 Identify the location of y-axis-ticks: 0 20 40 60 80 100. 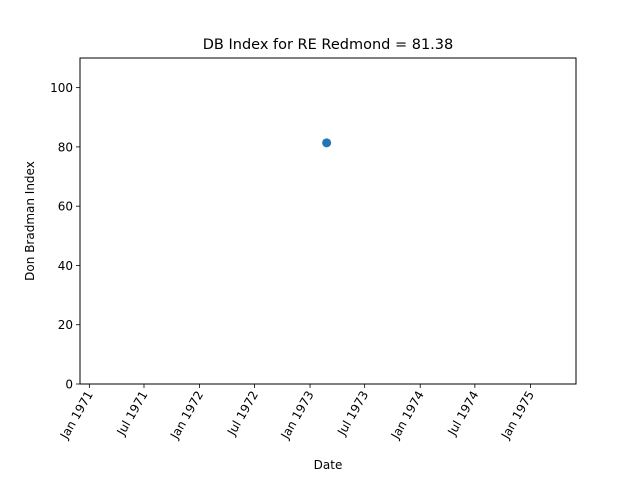
(65, 236).